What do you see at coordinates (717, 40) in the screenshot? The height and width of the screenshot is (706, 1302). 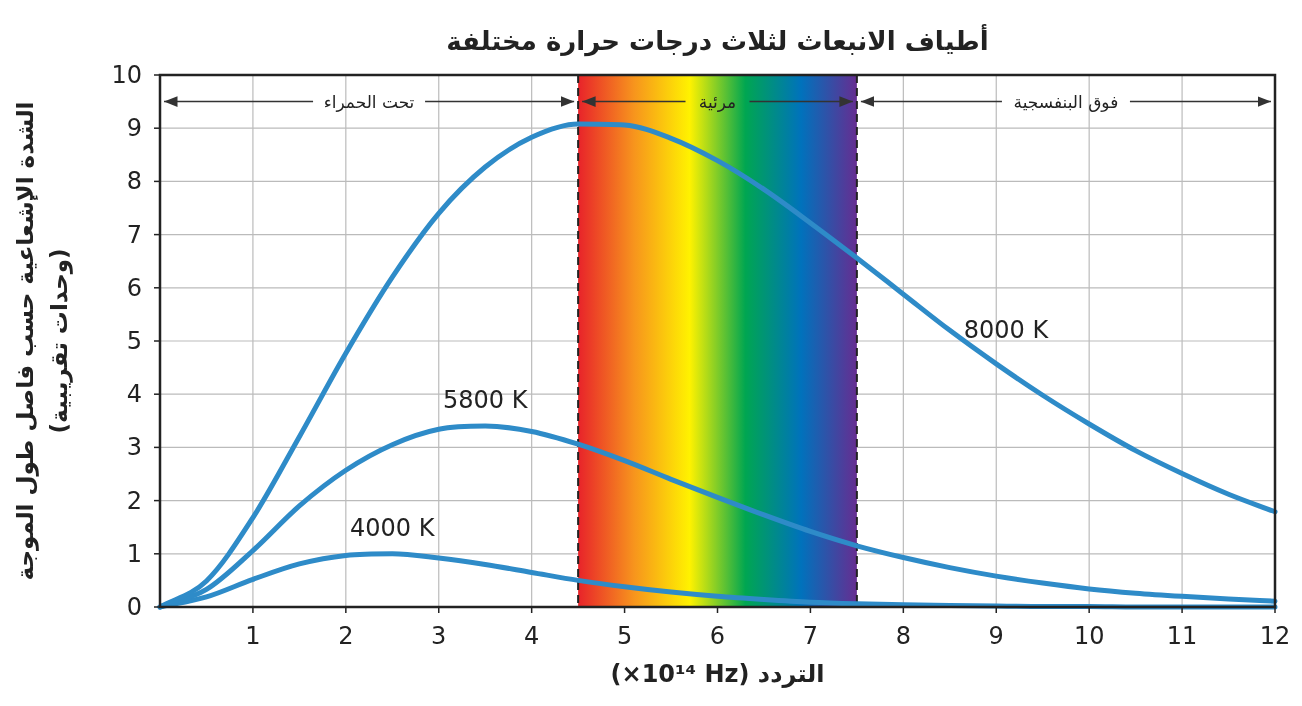 I see `chart-title: أطياف الانبعاث لثلاث درجات حرارة مختلفة` at bounding box center [717, 40].